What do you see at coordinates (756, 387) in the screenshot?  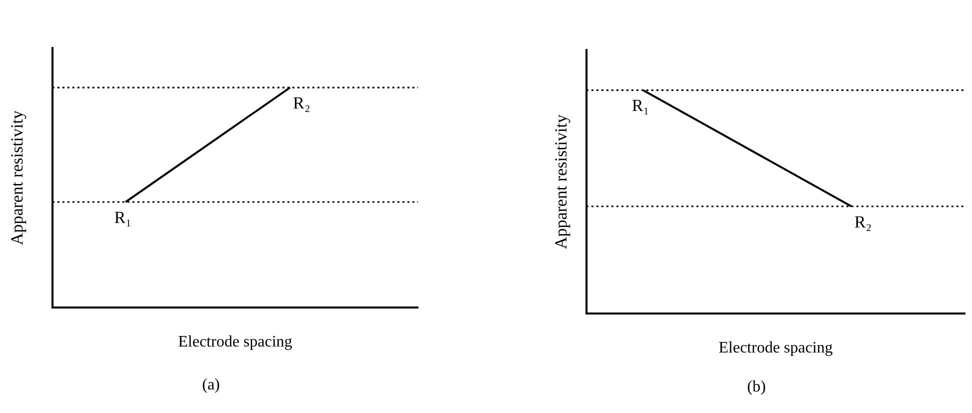 I see `text: (b)` at bounding box center [756, 387].